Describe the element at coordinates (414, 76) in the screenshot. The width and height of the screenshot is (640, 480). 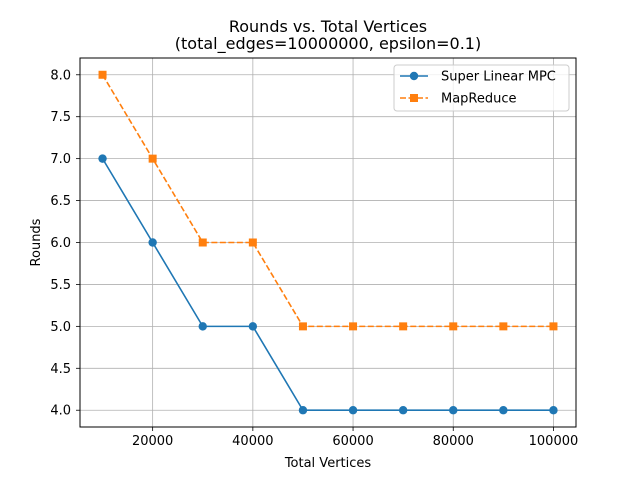
I see `legend-marker-super-linear-mpc` at that location.